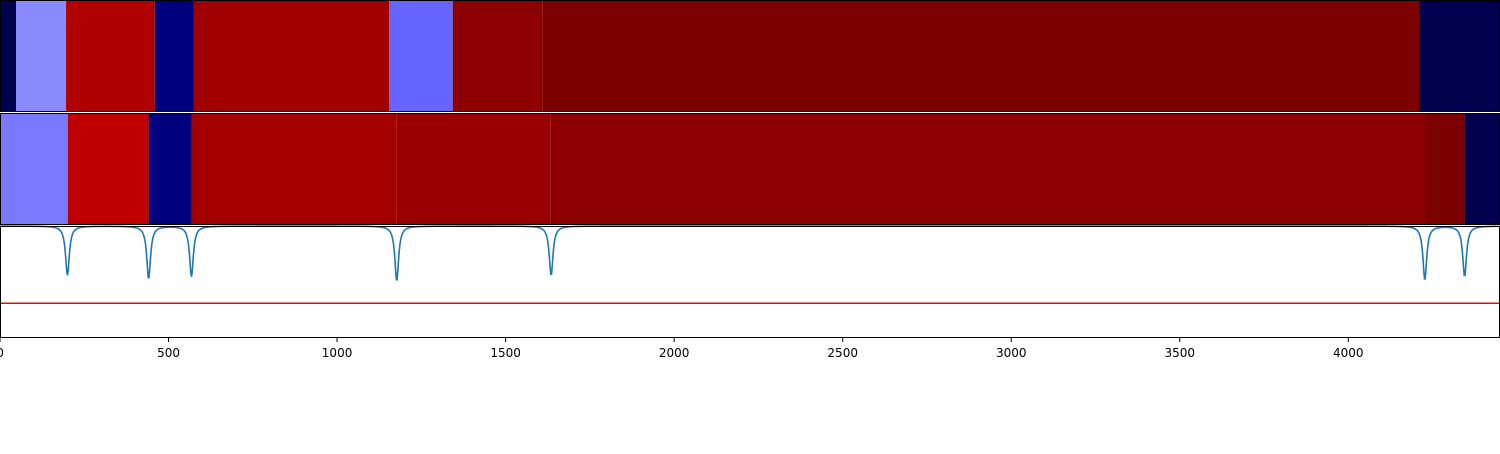 This screenshot has width=1500, height=454. What do you see at coordinates (750, 253) in the screenshot?
I see `signal-series-line` at bounding box center [750, 253].